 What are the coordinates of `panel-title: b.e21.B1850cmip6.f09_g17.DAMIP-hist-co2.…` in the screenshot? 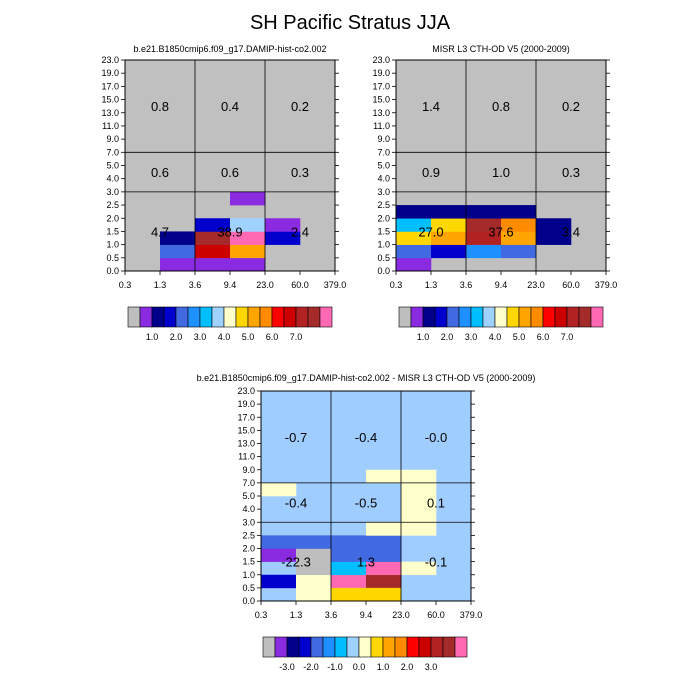 It's located at (229, 49).